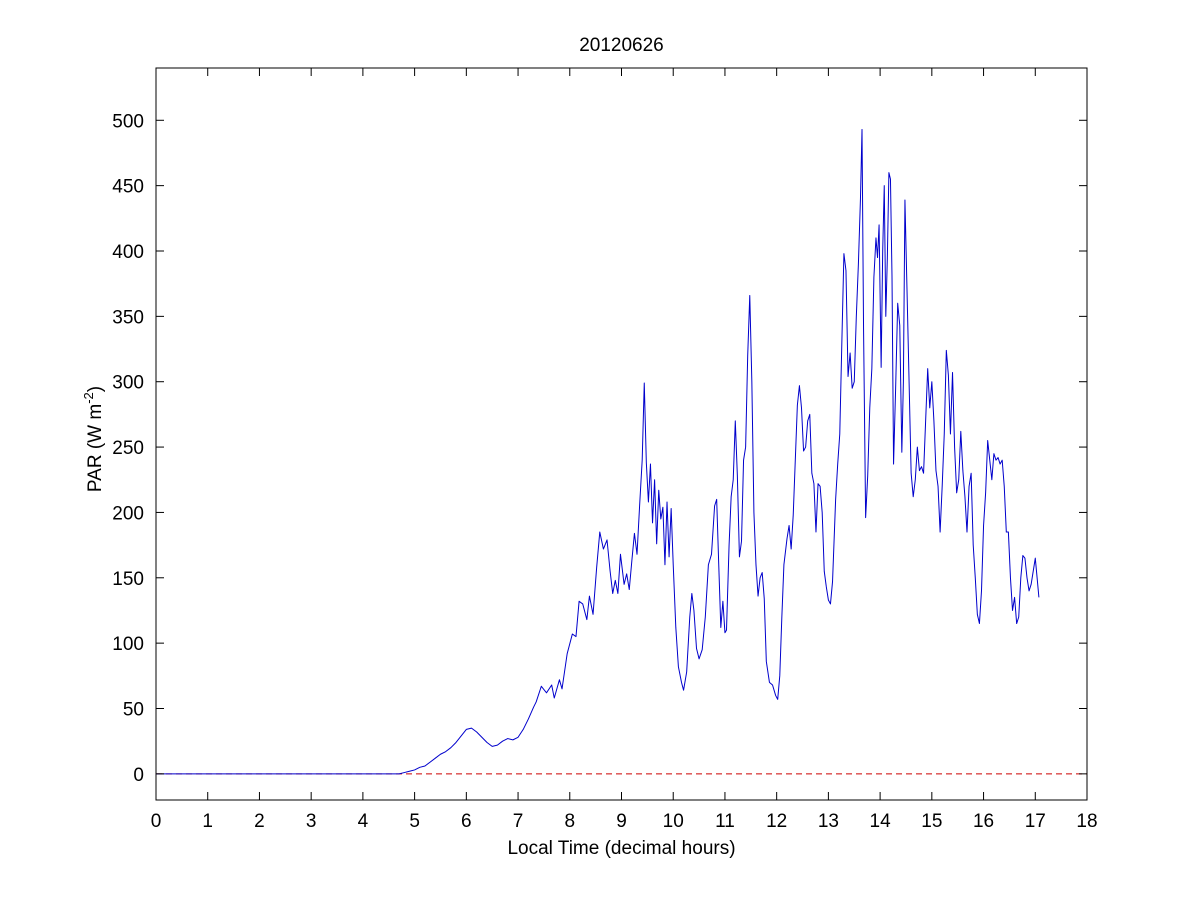 The width and height of the screenshot is (1201, 900). Describe the element at coordinates (88, 398) in the screenshot. I see `y-axis-title-exponent: -2` at that location.